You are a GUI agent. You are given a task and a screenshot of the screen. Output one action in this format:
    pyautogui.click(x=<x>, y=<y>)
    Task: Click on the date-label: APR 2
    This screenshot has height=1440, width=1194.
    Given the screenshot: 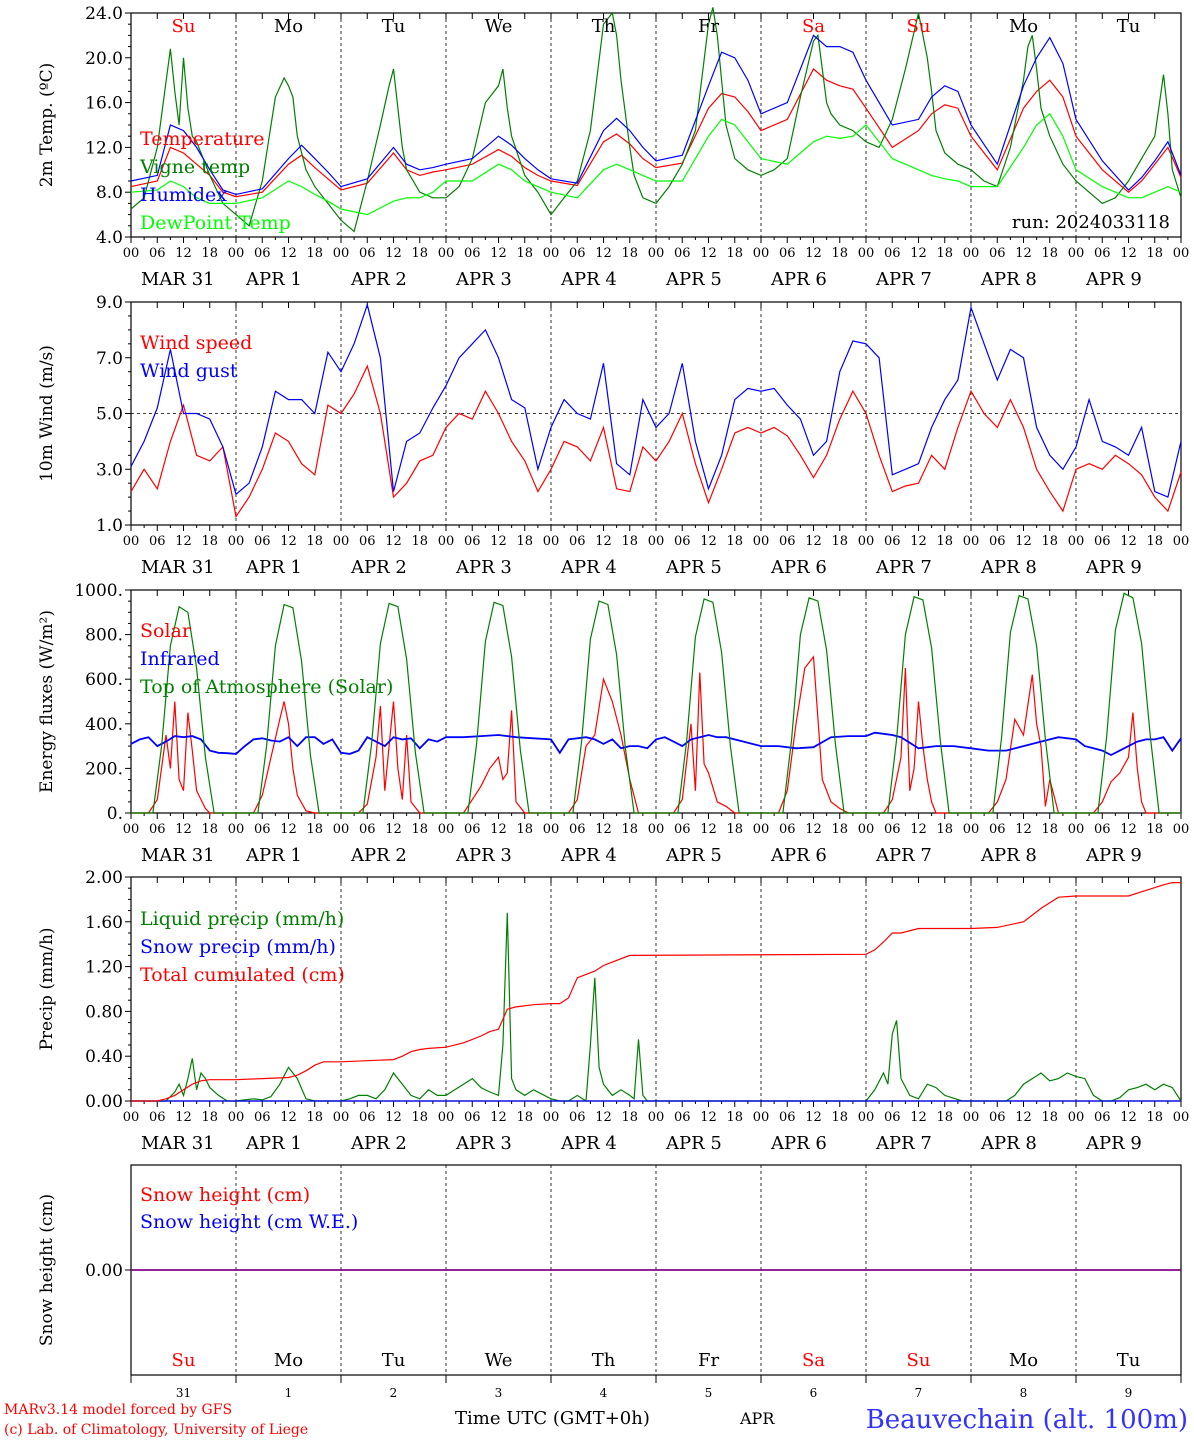 What is the action you would take?
    pyautogui.click(x=378, y=855)
    